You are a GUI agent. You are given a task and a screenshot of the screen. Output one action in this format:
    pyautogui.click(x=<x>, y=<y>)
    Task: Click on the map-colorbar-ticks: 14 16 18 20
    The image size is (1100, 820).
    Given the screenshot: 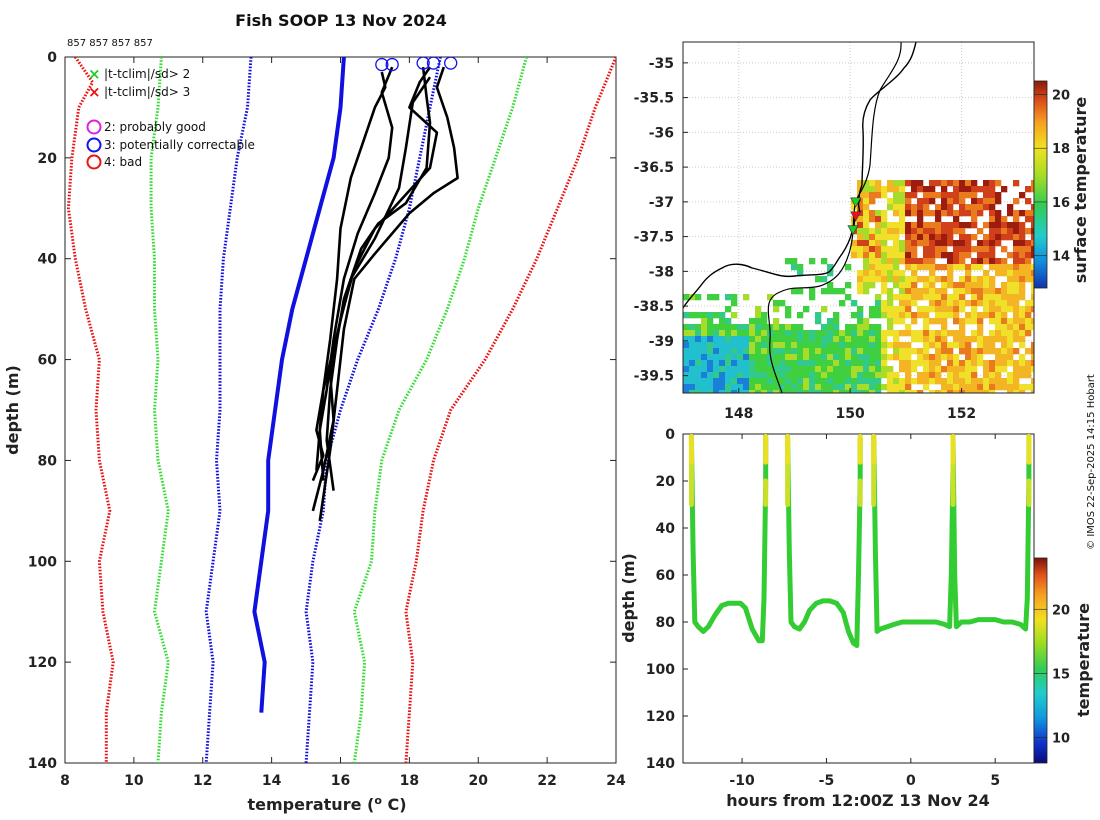 What is the action you would take?
    pyautogui.click(x=1052, y=176)
    